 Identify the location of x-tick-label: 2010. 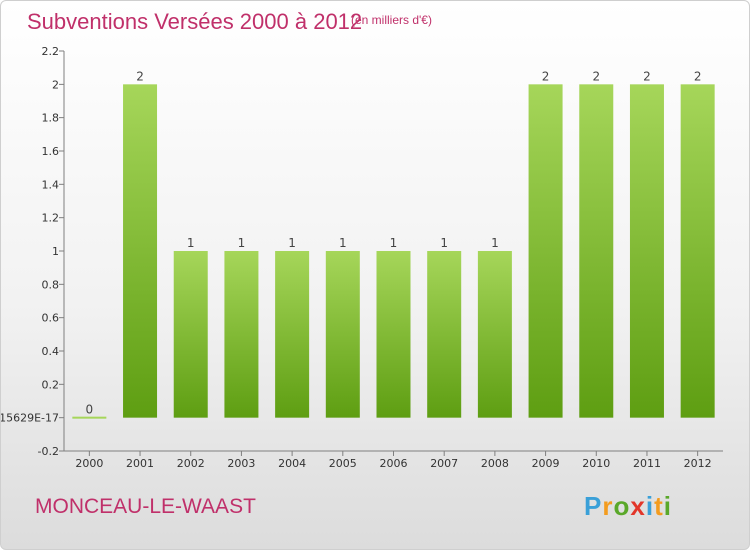
(596, 463).